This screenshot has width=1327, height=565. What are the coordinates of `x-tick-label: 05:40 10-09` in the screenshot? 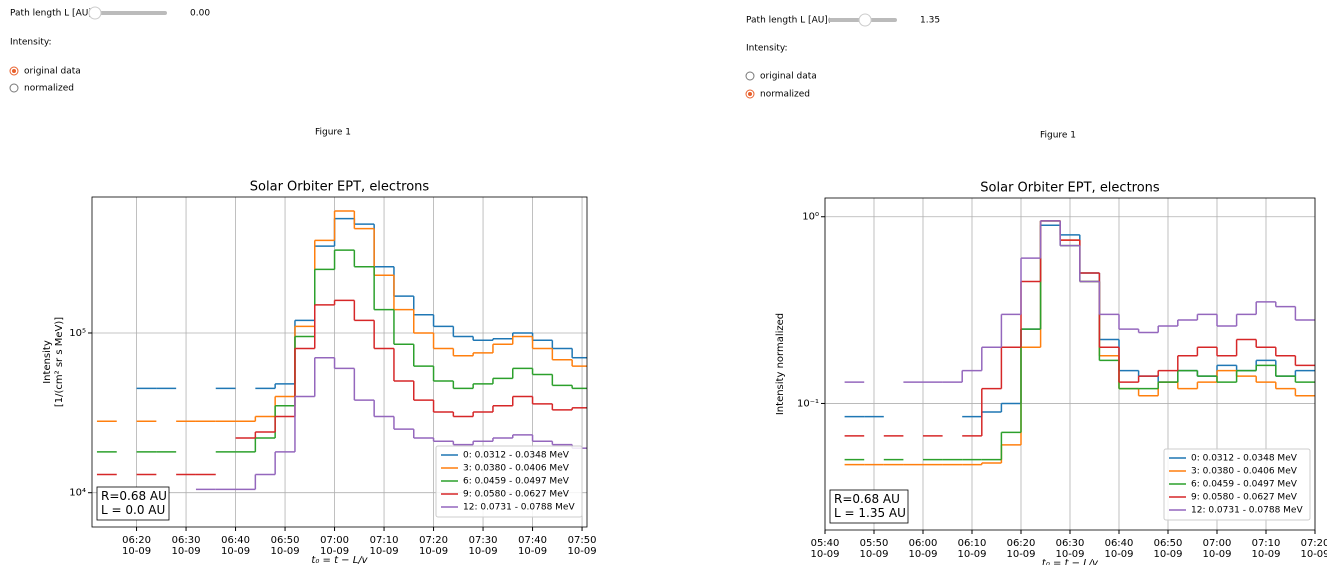 It's located at (824, 549).